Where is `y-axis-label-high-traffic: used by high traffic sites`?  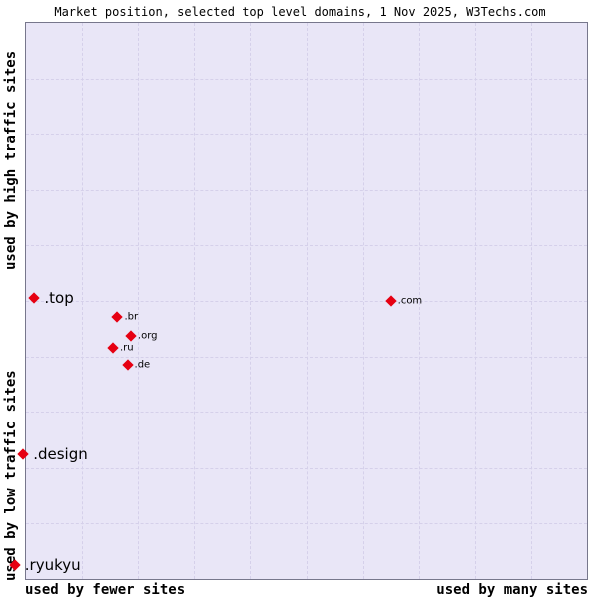
y-axis-label-high-traffic: used by high traffic sites is located at coordinates (11, 160).